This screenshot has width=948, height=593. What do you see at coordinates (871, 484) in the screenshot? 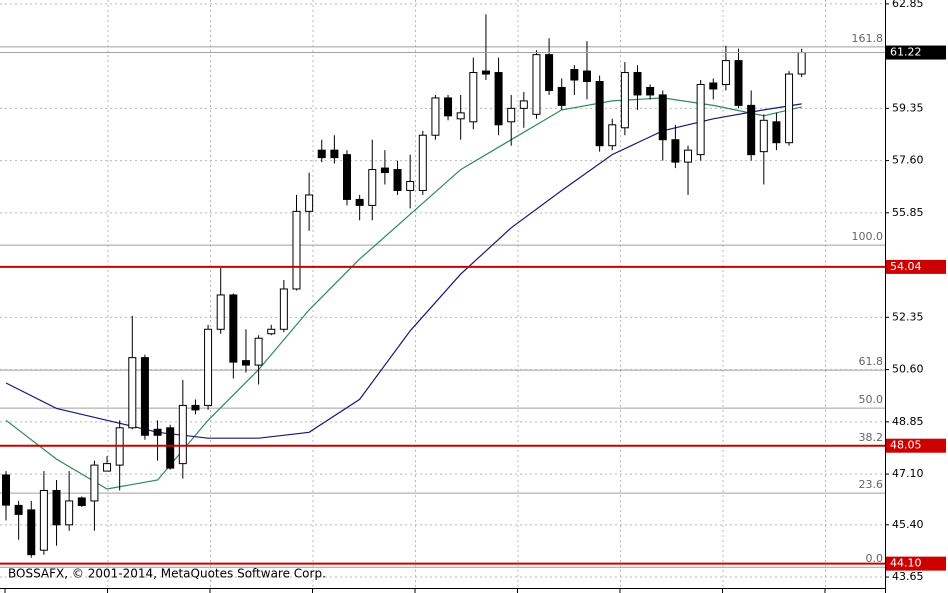
I see `fib-label: 23.6` at bounding box center [871, 484].